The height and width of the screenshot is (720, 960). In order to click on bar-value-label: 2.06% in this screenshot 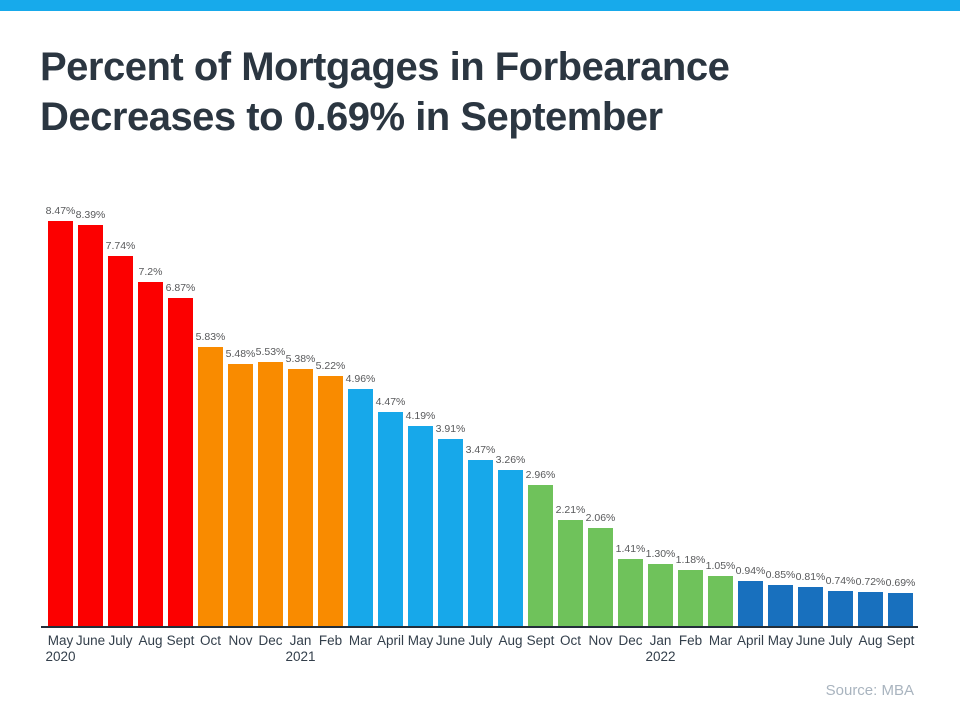, I will do `click(600, 518)`.